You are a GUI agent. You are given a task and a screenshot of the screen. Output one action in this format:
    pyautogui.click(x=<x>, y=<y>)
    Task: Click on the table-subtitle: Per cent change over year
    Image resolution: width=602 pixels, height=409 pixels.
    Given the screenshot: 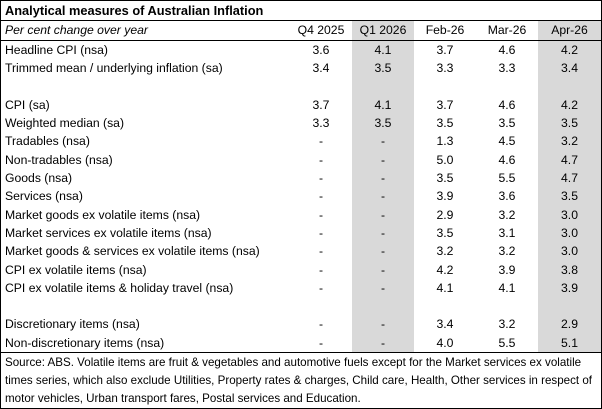 What is the action you would take?
    pyautogui.click(x=145, y=30)
    